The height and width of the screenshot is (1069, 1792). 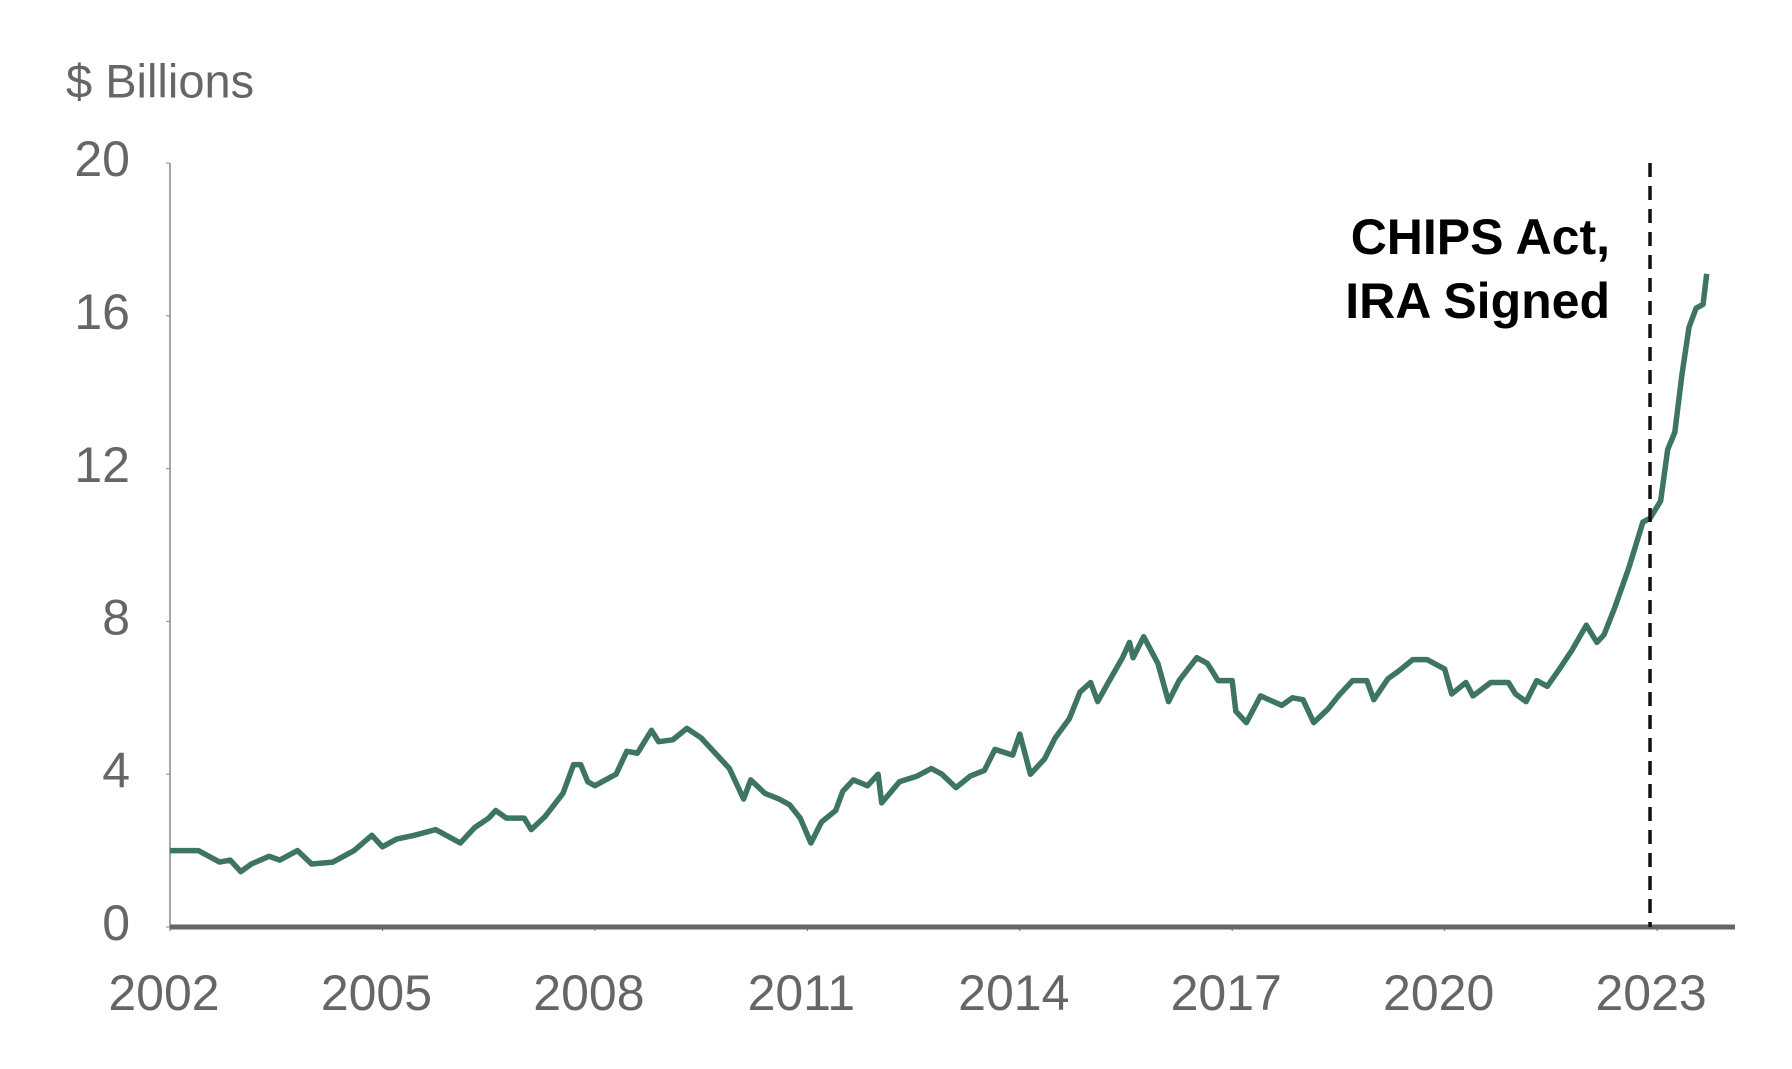 I want to click on x-tick-label: 2008, so click(x=588, y=993).